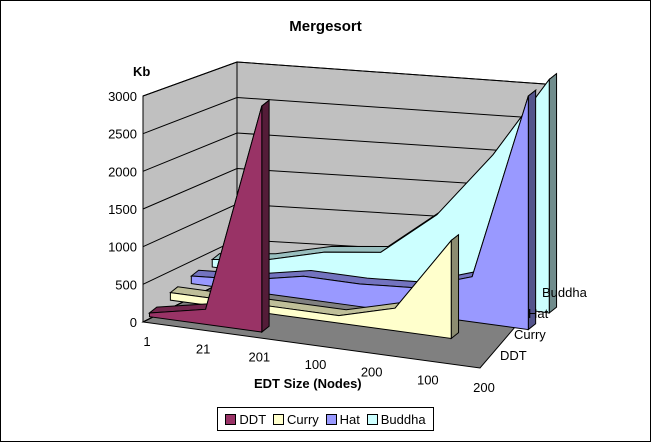  Describe the element at coordinates (122, 134) in the screenshot. I see `y-tick-label: 2500` at that location.